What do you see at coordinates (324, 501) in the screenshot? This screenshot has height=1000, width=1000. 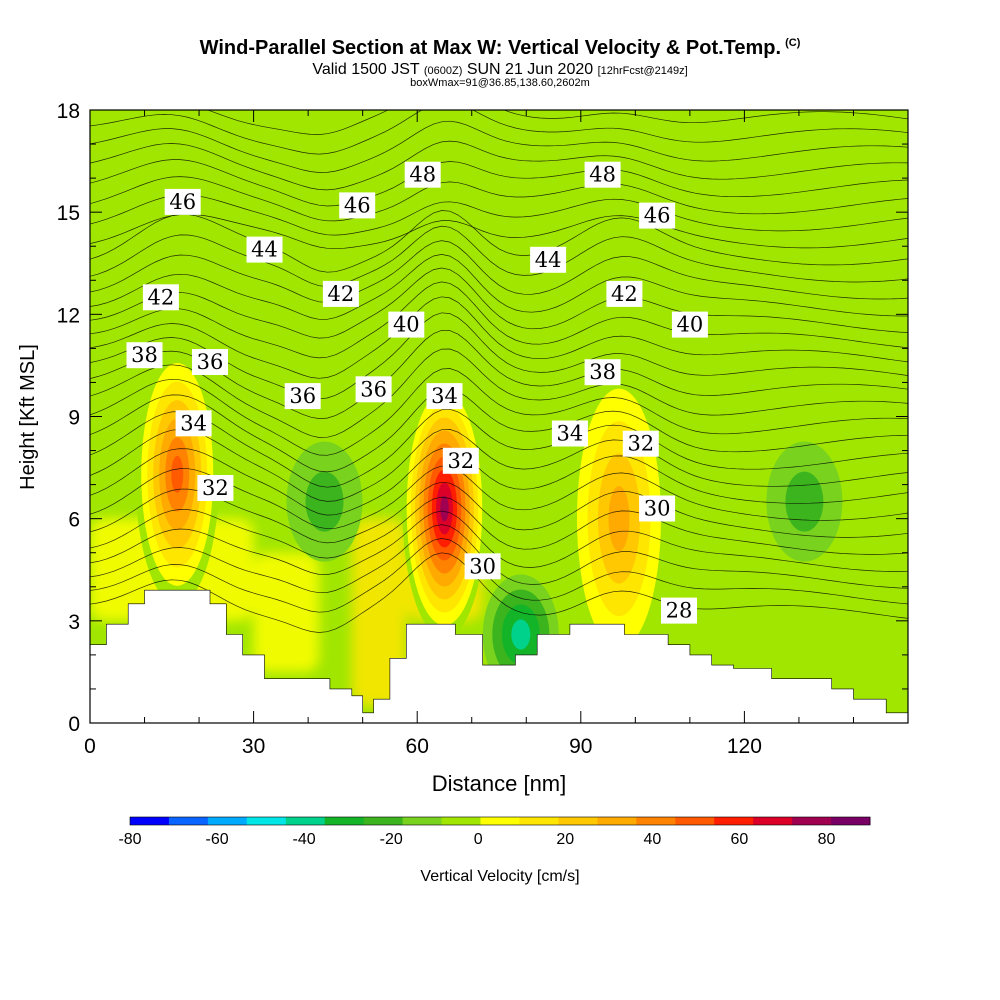 I see `down-2-level` at bounding box center [324, 501].